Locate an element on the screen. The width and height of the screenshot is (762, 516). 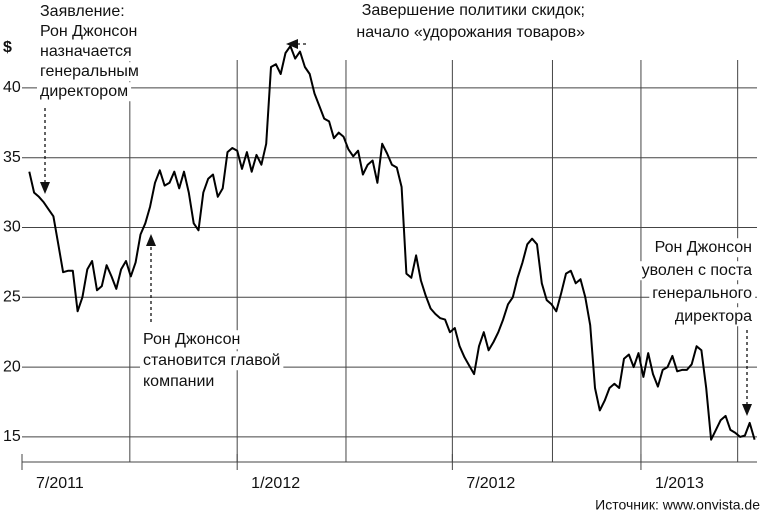
y-tick-label: 15 is located at coordinates (12, 436).